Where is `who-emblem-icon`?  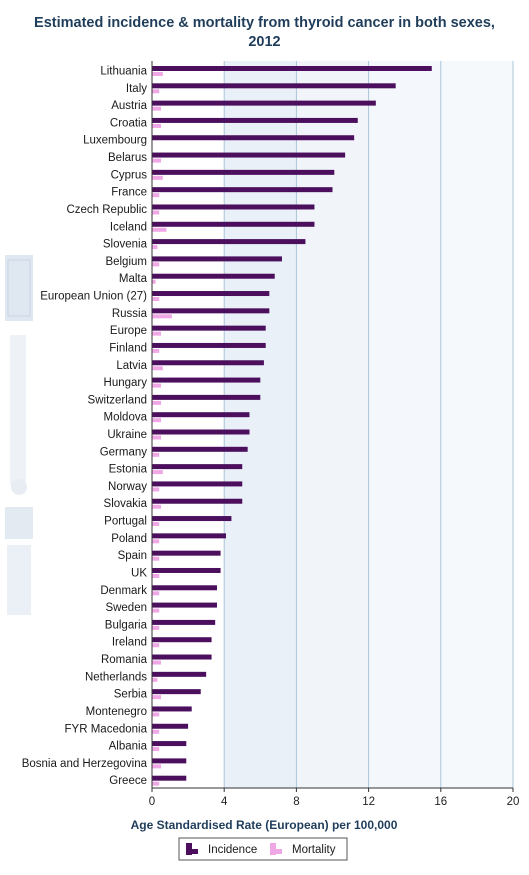
who-emblem-icon is located at coordinates (19, 487).